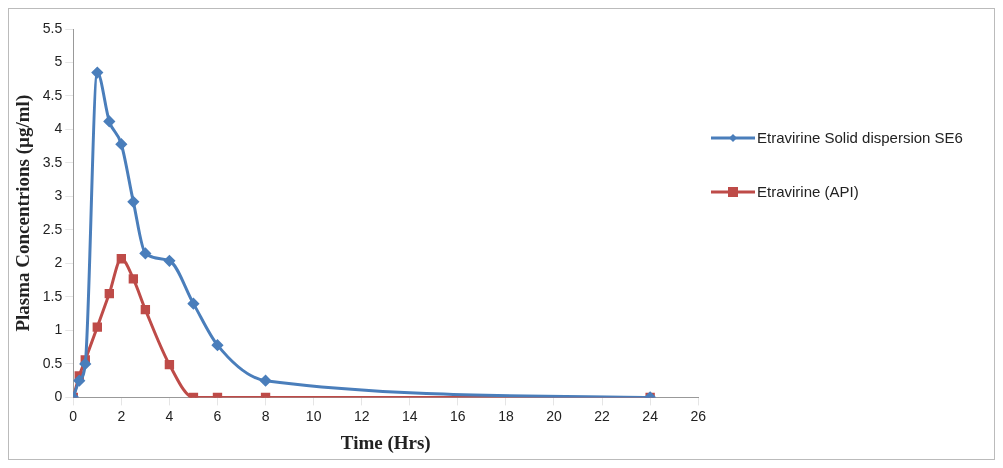  Describe the element at coordinates (554, 415) in the screenshot. I see `x-tick-label: 20` at that location.